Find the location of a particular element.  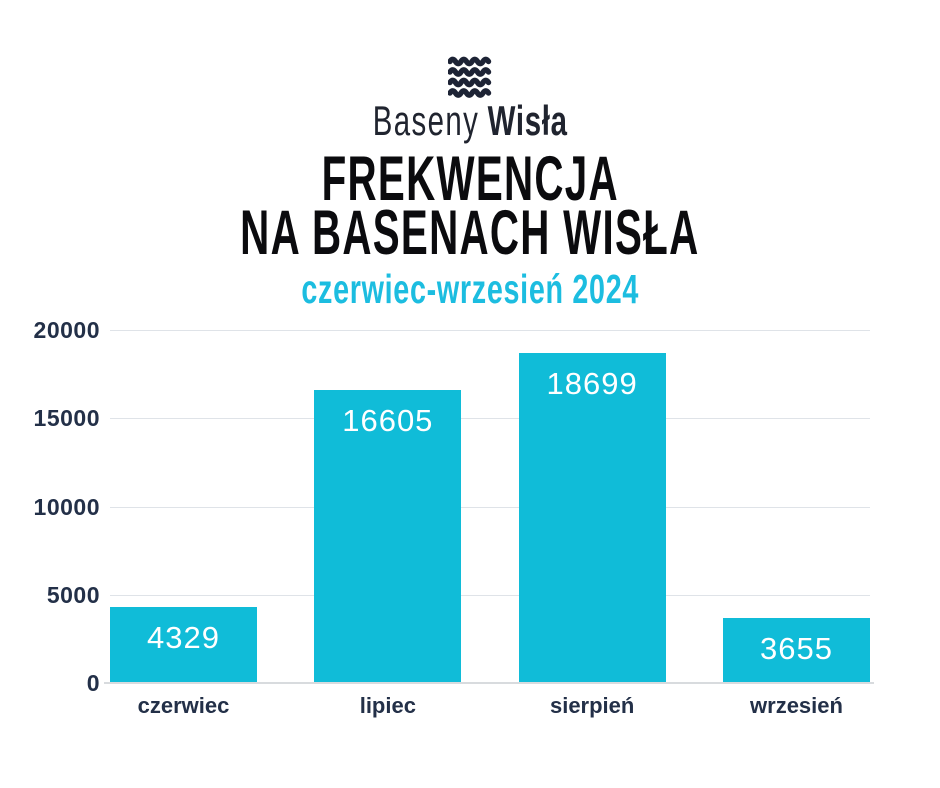

chart-title-line1: FREKWENCJA is located at coordinates (470, 179).